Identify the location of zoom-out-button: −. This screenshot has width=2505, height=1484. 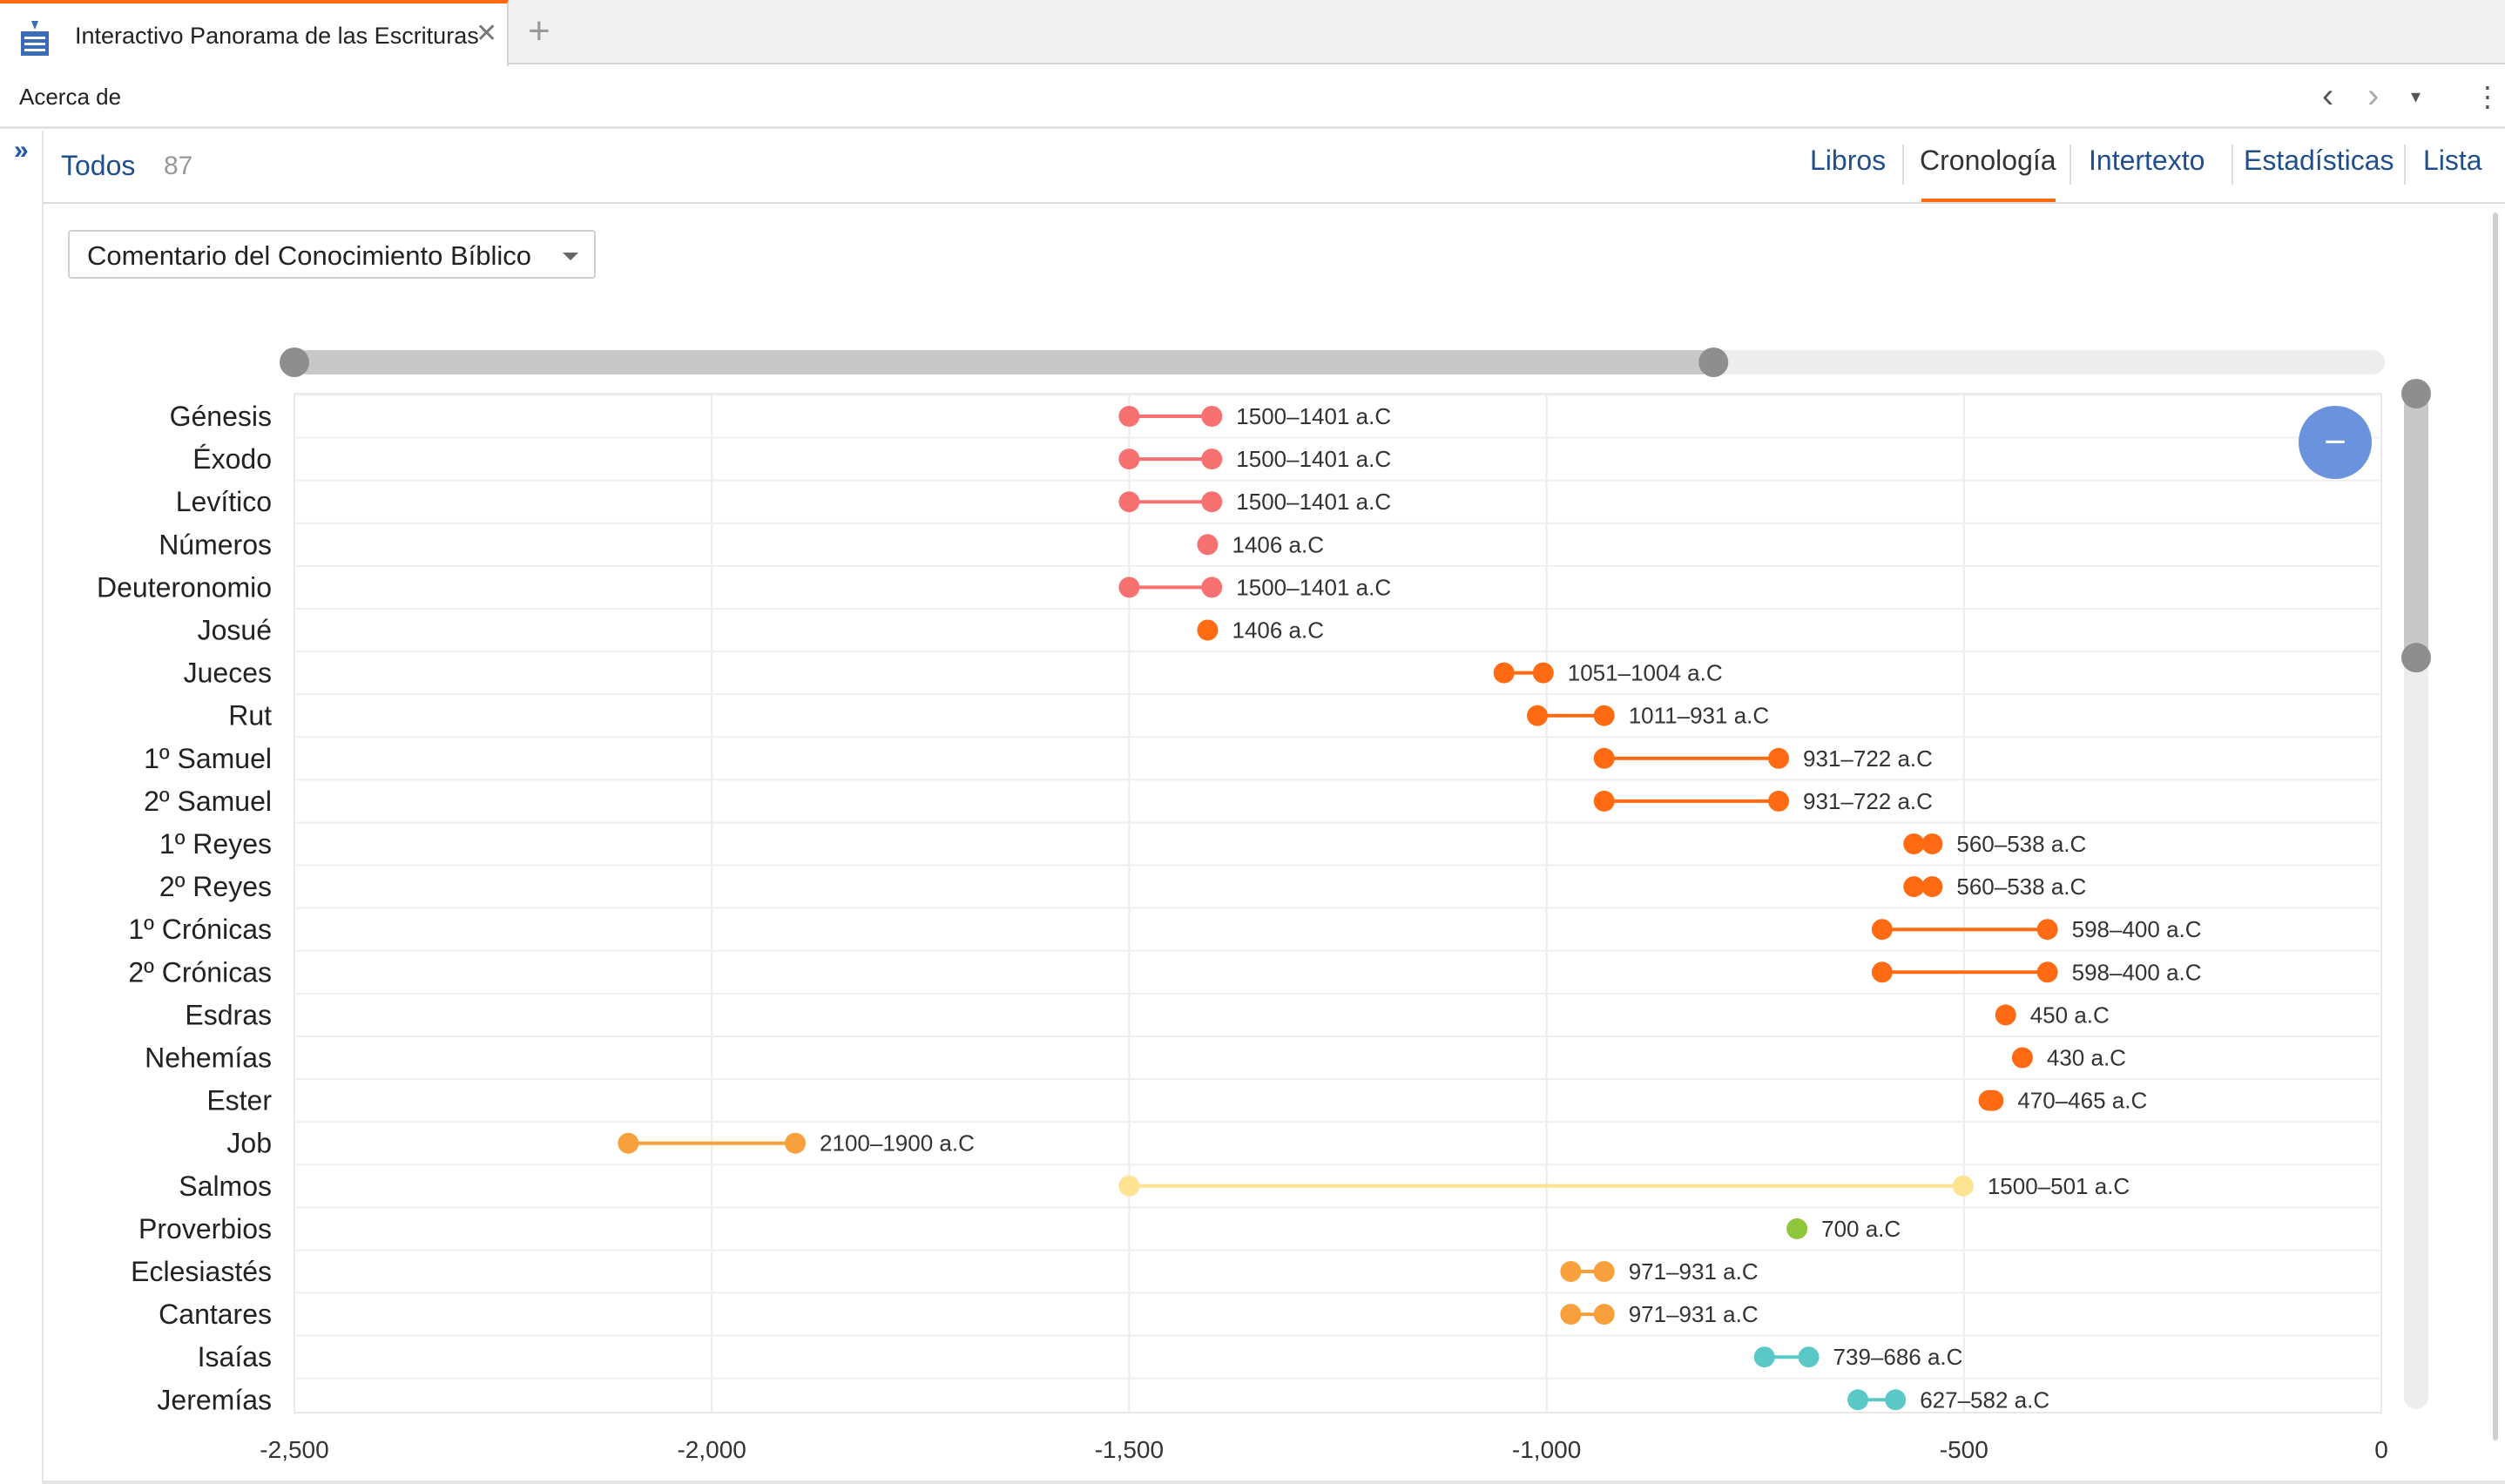
(2335, 442).